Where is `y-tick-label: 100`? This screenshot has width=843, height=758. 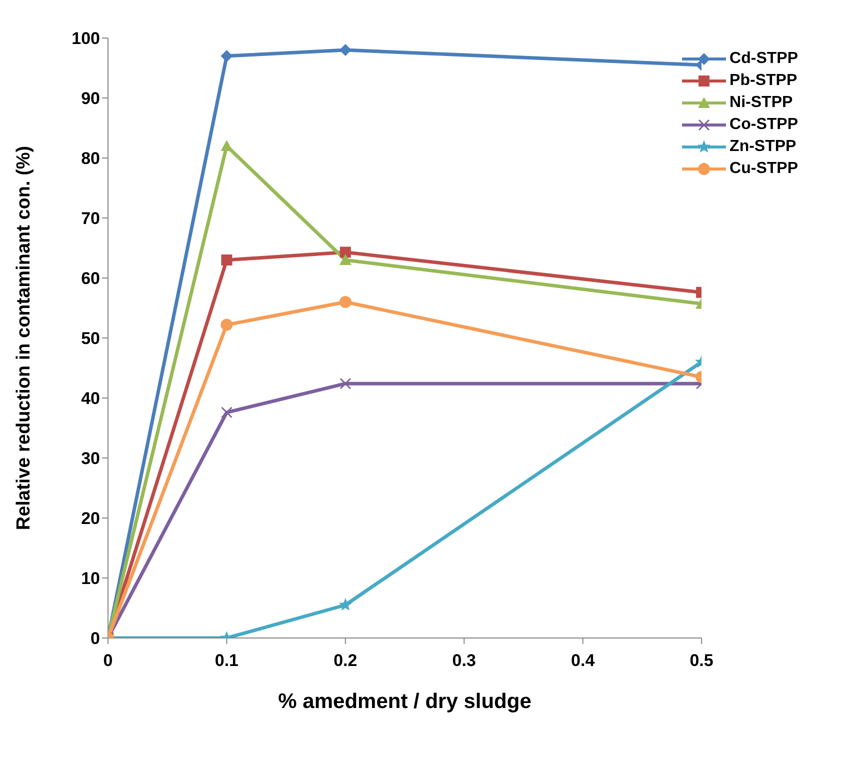
y-tick-label: 100 is located at coordinates (86, 38).